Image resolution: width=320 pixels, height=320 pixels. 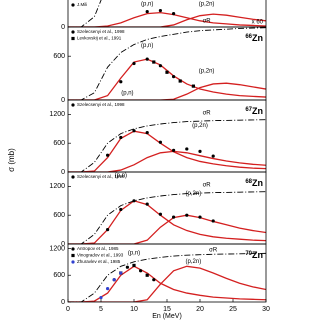 I want to click on isotope-label: 70Zn, so click(x=254, y=255).